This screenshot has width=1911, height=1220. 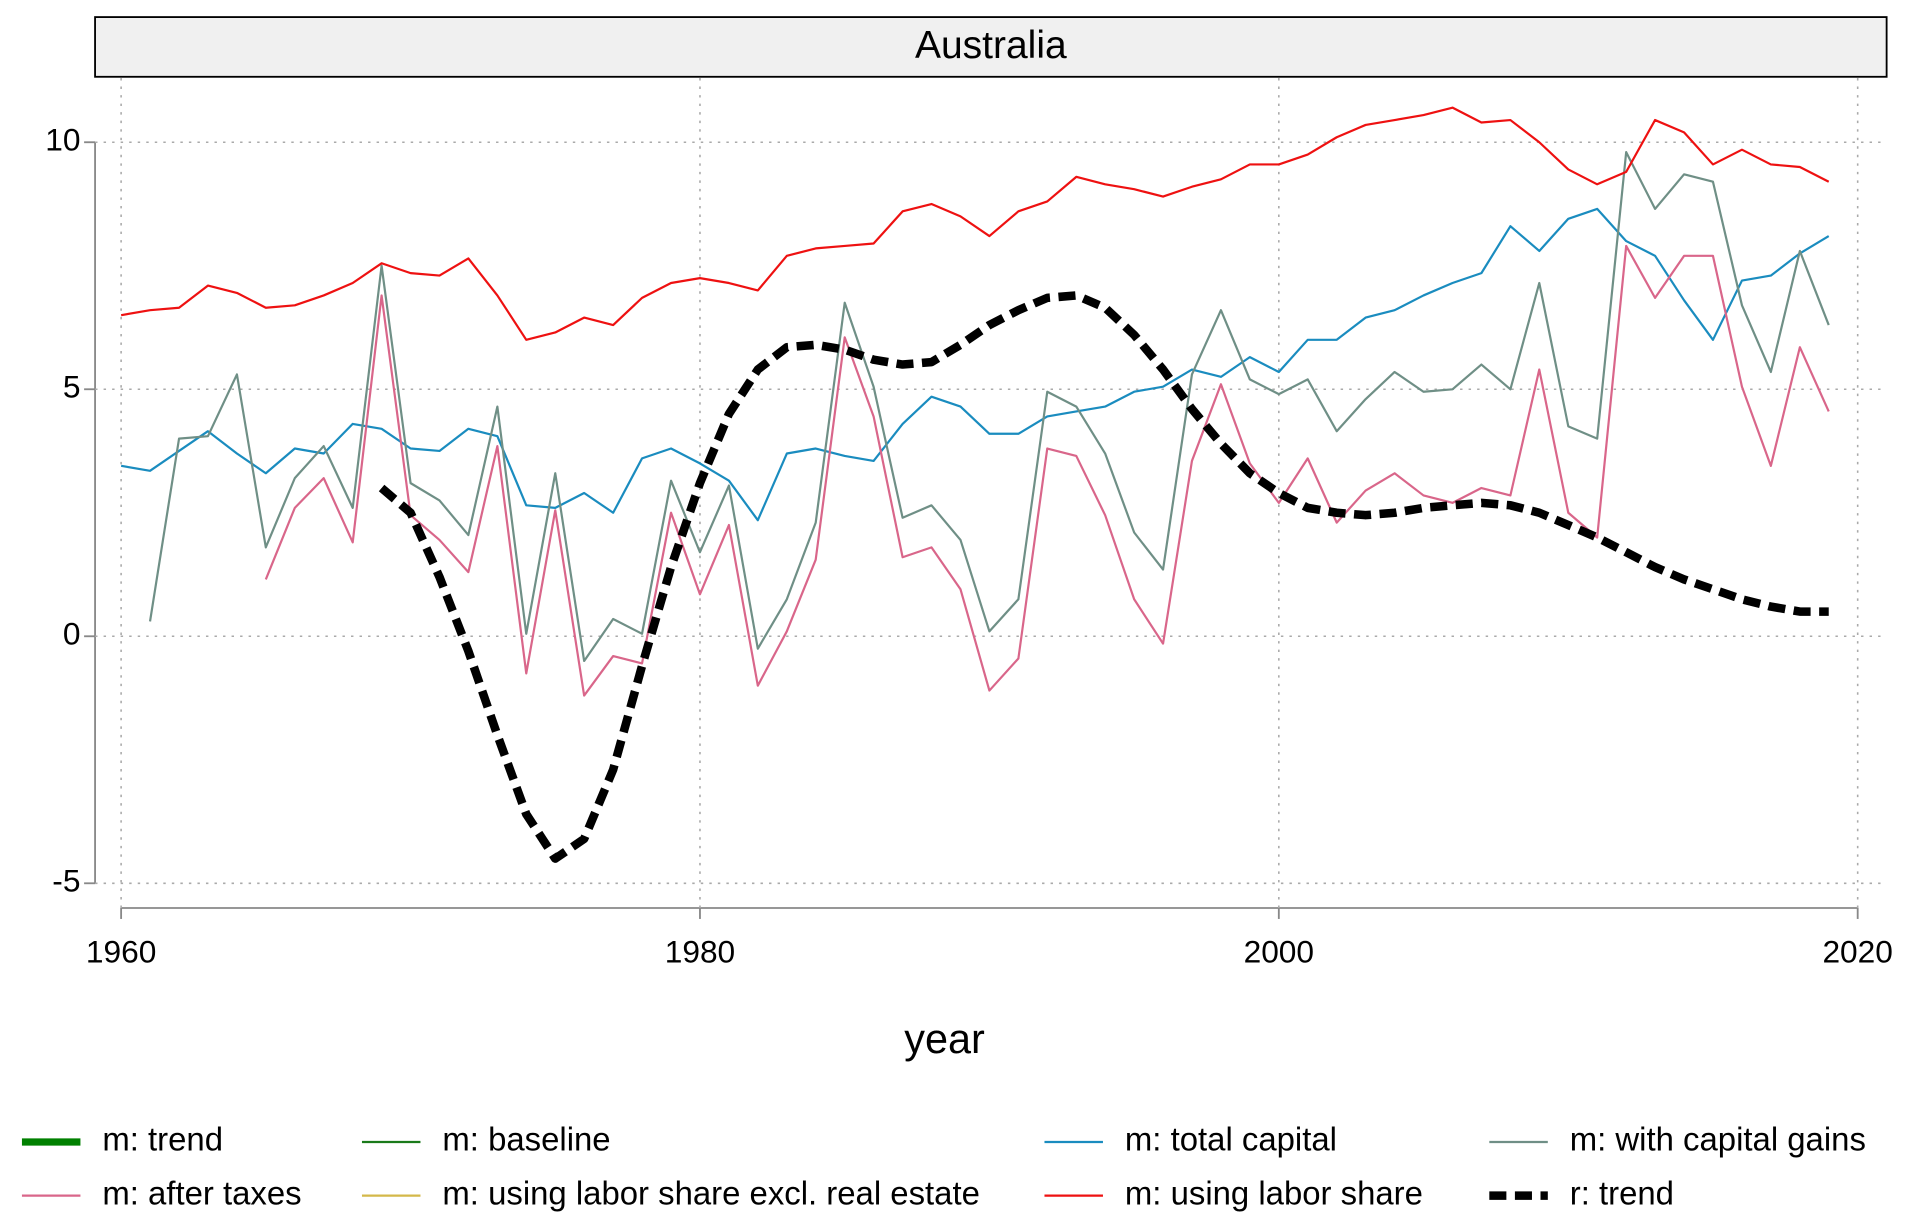 I want to click on y-tick-label: 5, so click(x=72, y=387).